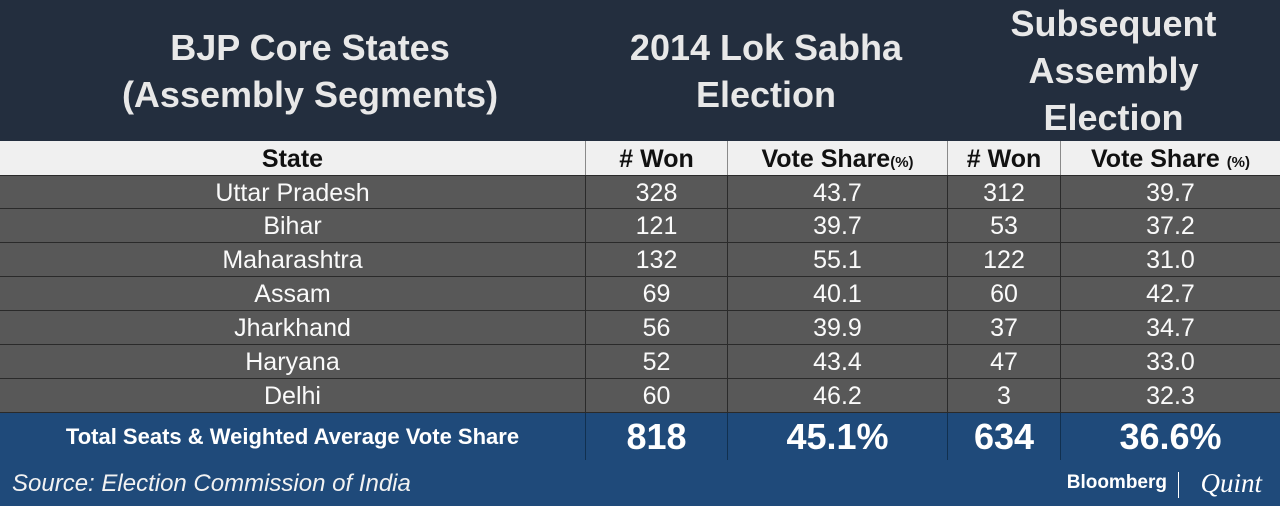 Image resolution: width=1280 pixels, height=506 pixels. What do you see at coordinates (1003, 395) in the screenshot?
I see `cell-ae-won: 3` at bounding box center [1003, 395].